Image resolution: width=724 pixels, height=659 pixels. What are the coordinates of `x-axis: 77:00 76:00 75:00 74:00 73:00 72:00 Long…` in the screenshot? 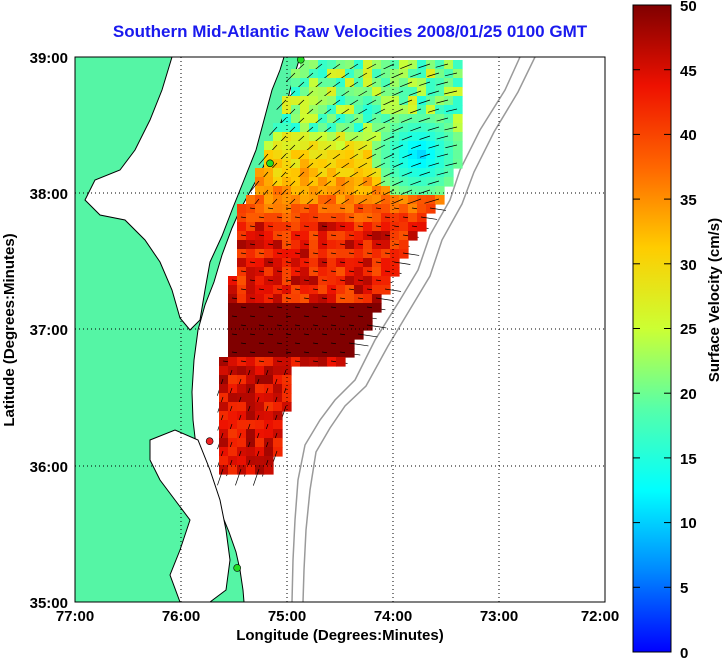 It's located at (337, 626).